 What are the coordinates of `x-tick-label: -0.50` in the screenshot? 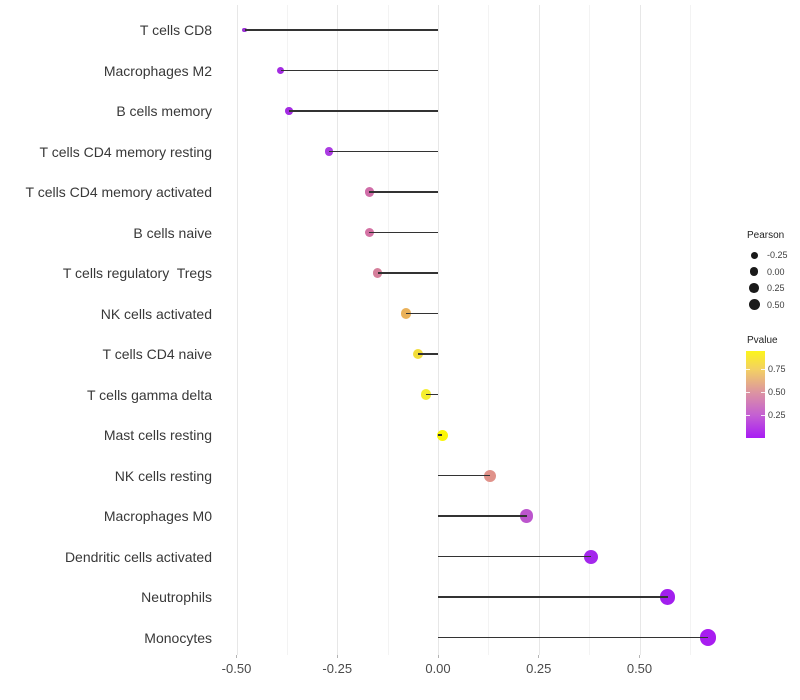 It's located at (236, 668).